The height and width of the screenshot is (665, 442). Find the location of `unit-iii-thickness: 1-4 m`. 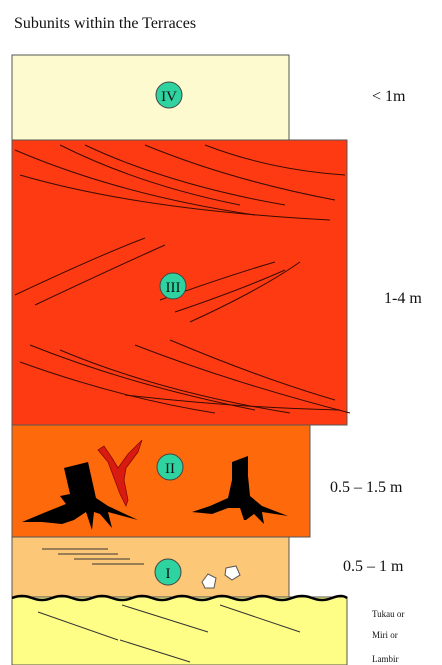

unit-iii-thickness: 1-4 m is located at coordinates (403, 298).